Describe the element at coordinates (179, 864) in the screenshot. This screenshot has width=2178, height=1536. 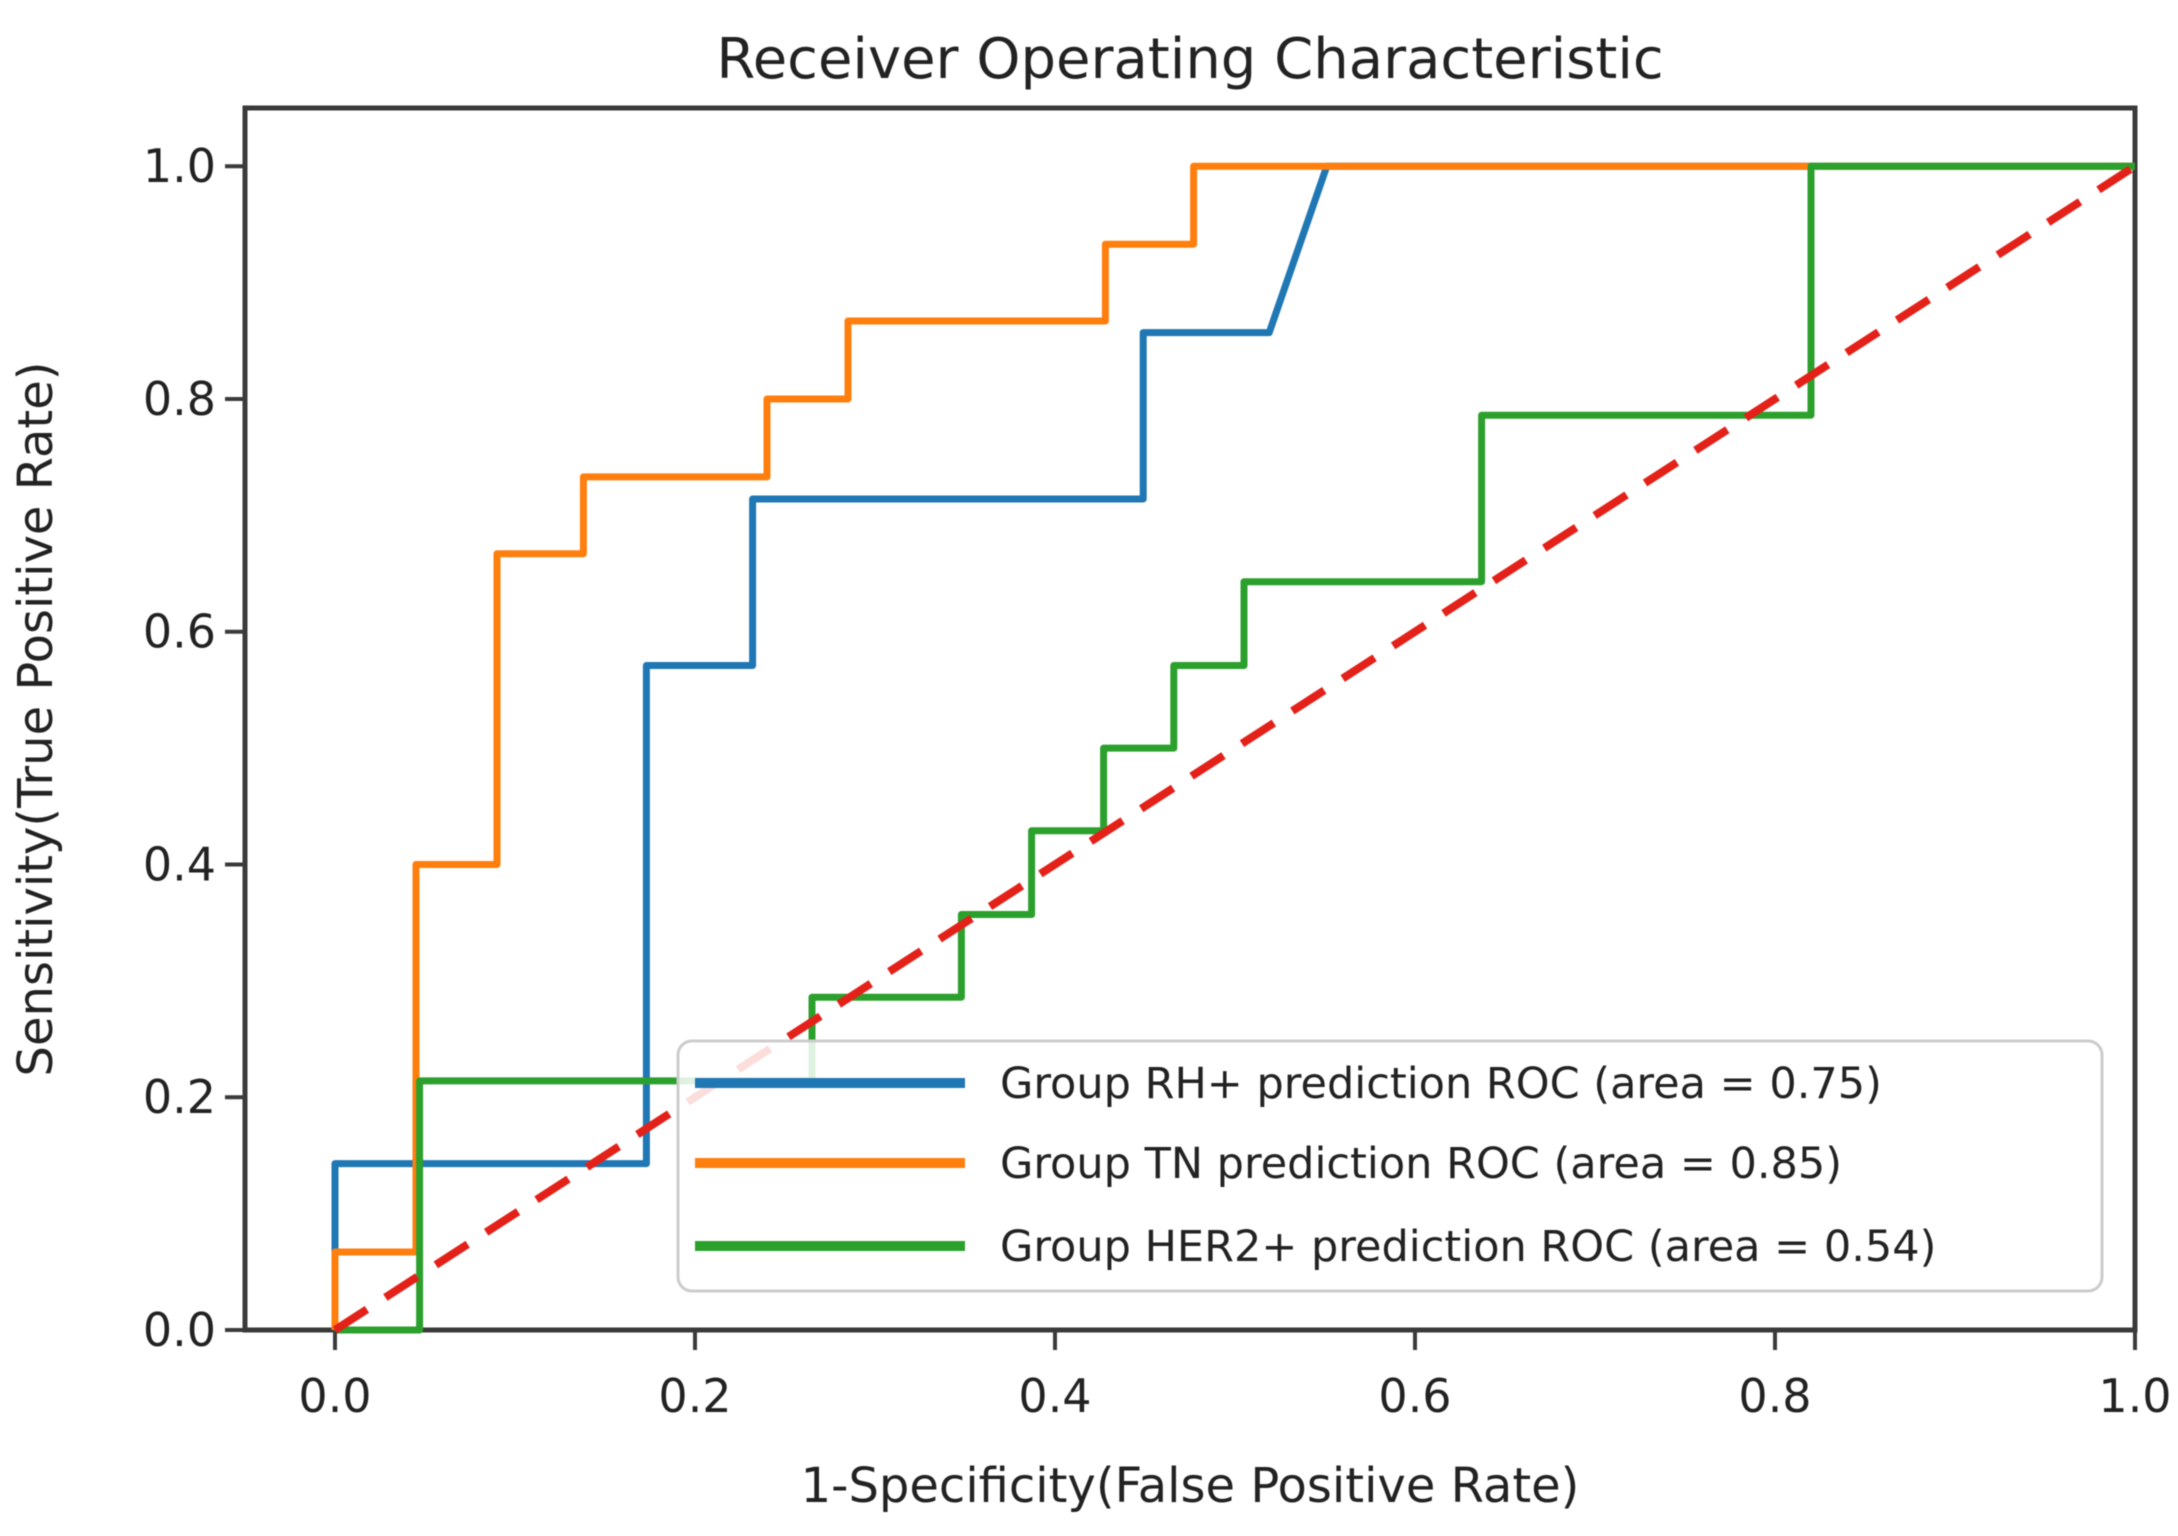
I see `y-tick-label-0.4: 0.4` at that location.